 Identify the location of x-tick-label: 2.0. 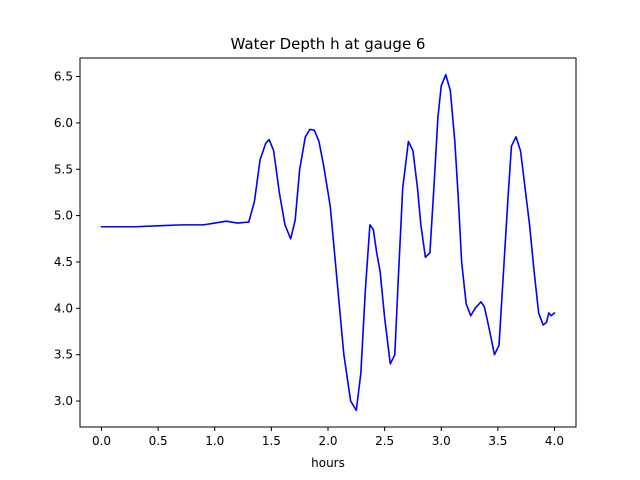
(327, 441).